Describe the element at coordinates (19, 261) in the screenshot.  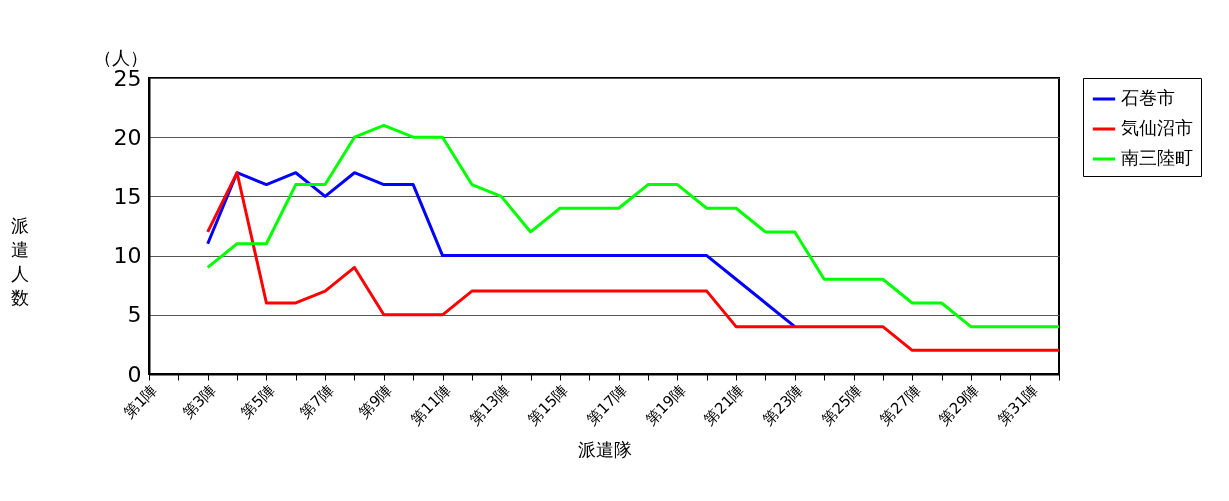
I see `y-axis-title: 派遣人数` at that location.